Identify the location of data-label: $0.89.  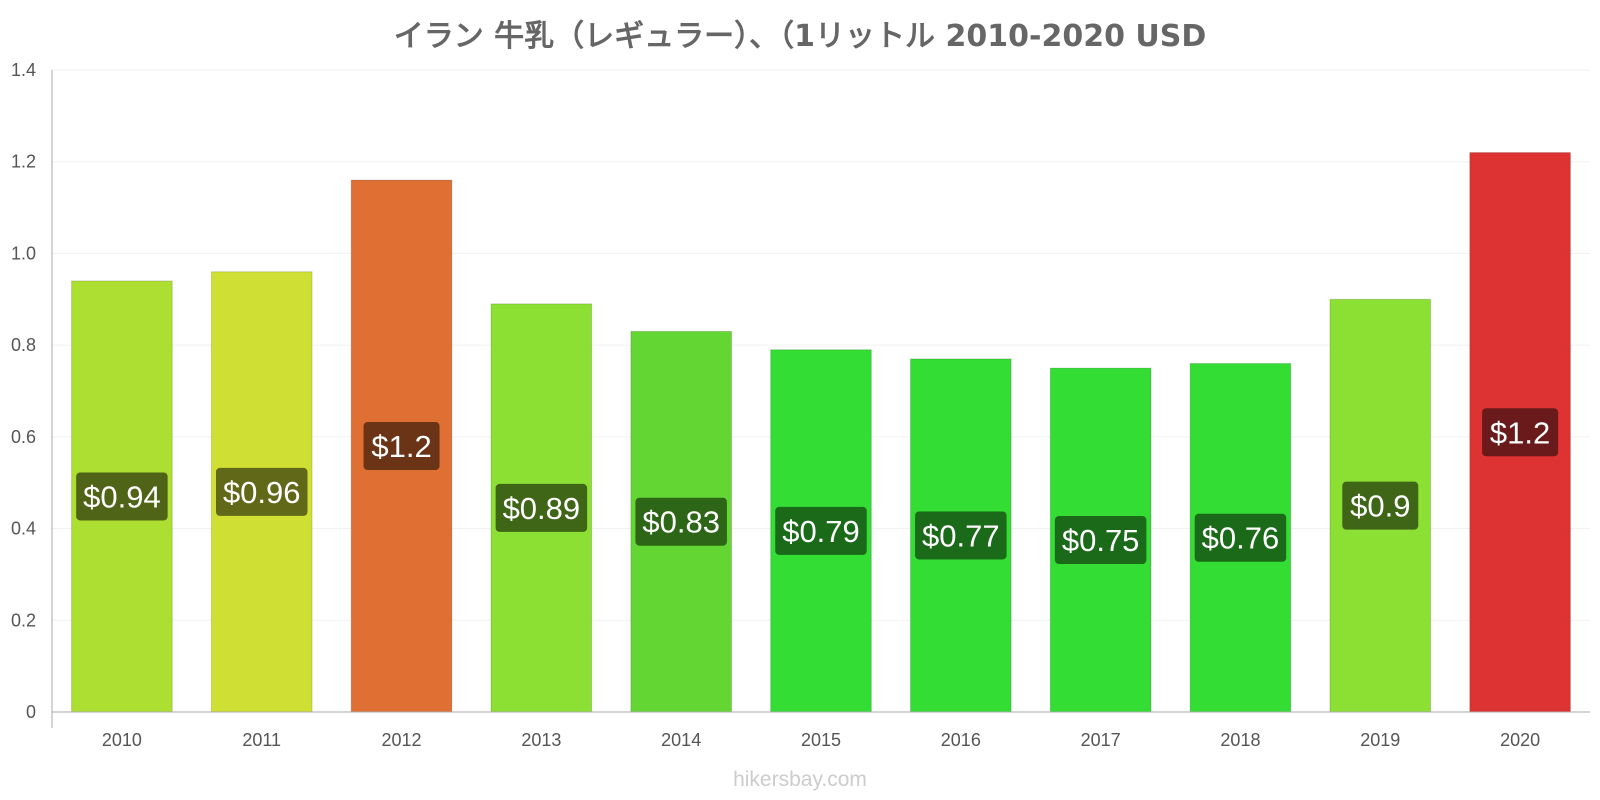
(542, 508).